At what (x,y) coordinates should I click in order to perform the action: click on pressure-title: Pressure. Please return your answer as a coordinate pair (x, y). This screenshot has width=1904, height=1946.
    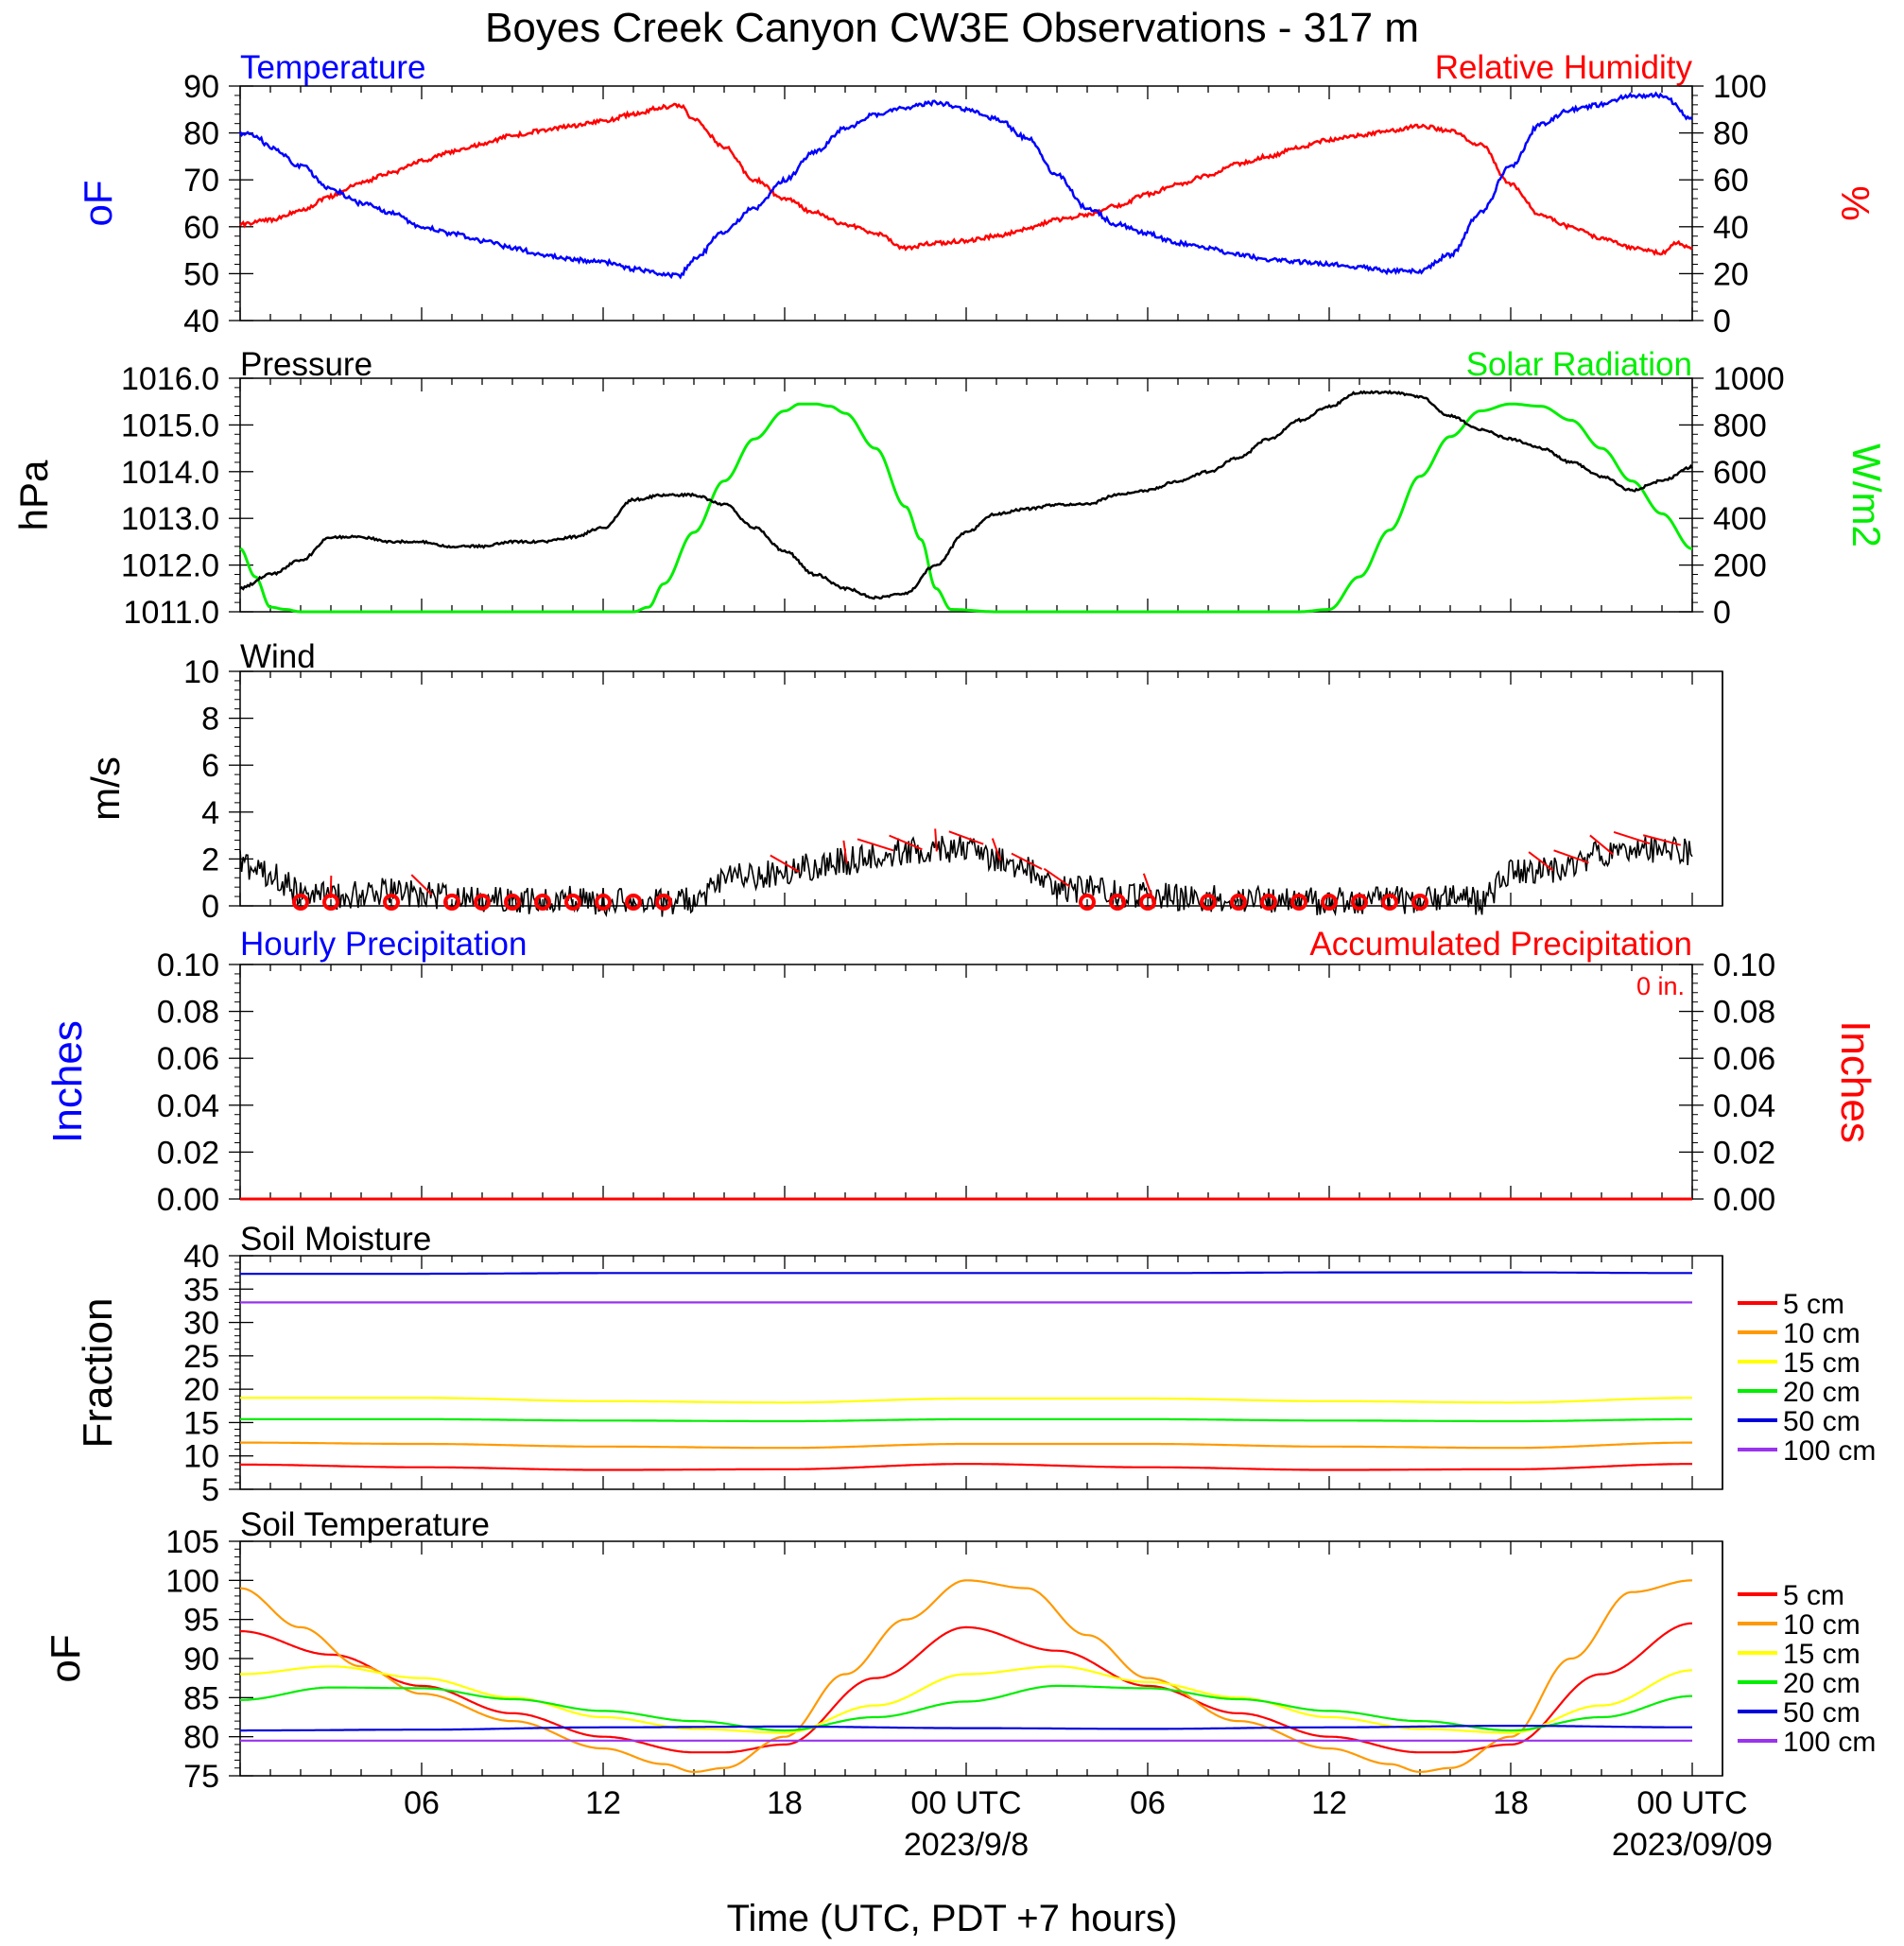
    Looking at the image, I should click on (306, 365).